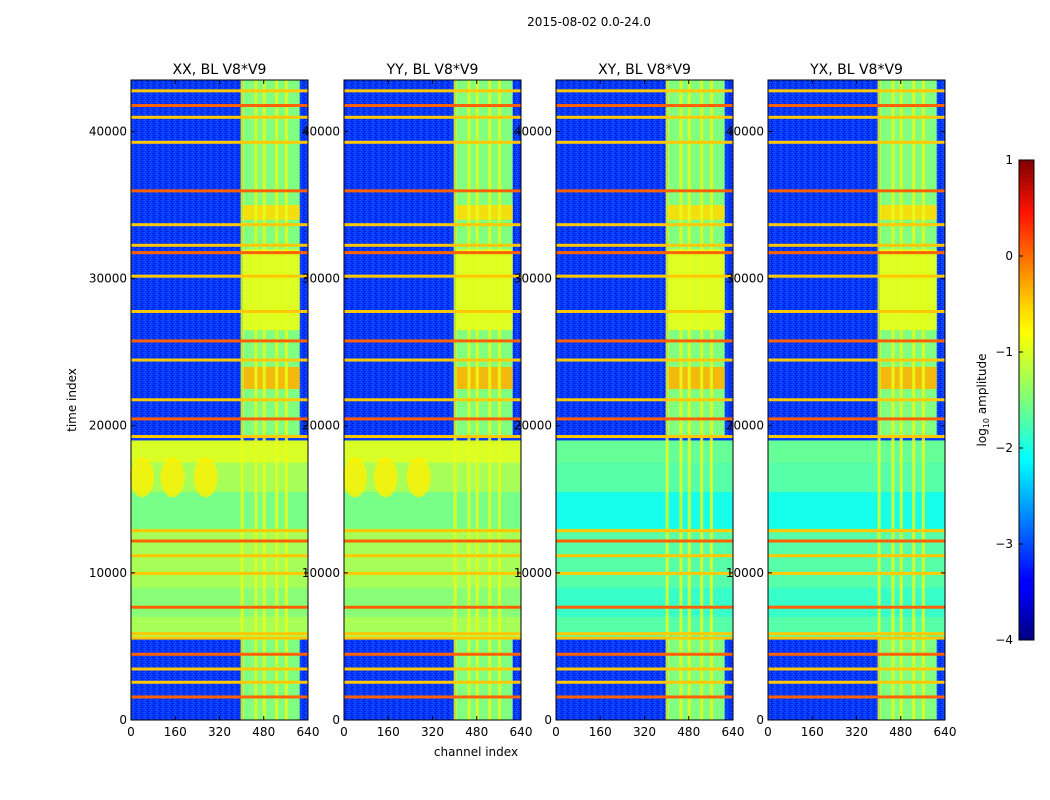 The width and height of the screenshot is (1050, 800). Describe the element at coordinates (484, 377) in the screenshot. I see `heatmap-rfi-burst` at that location.